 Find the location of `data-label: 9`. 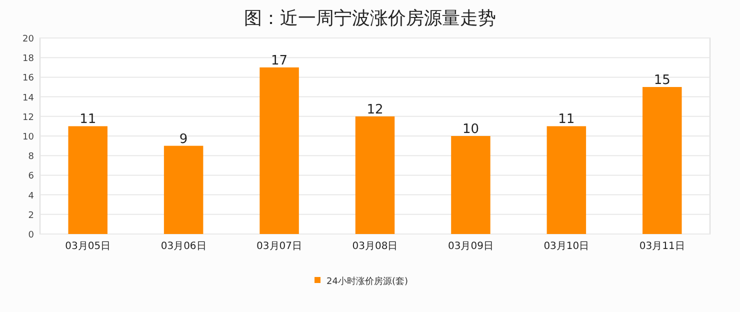

data-label: 9 is located at coordinates (183, 139).